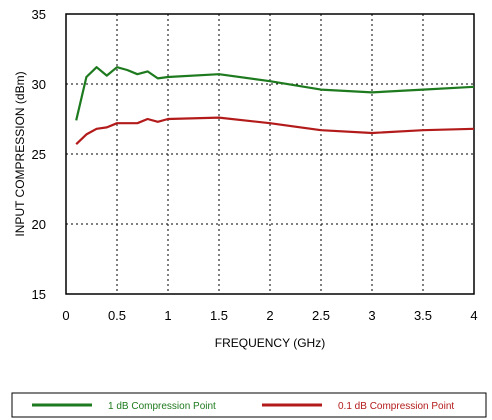  I want to click on legend-label-0-1db: 0.1 dB Compression Point, so click(396, 406).